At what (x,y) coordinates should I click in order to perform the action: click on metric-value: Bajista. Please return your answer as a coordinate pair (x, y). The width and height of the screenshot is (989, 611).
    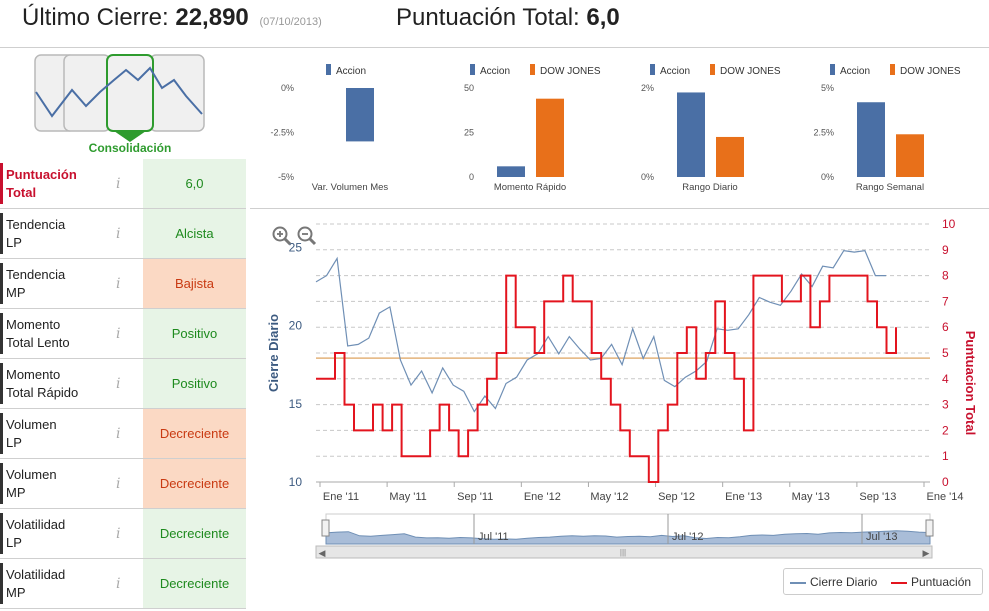
    Looking at the image, I should click on (194, 283).